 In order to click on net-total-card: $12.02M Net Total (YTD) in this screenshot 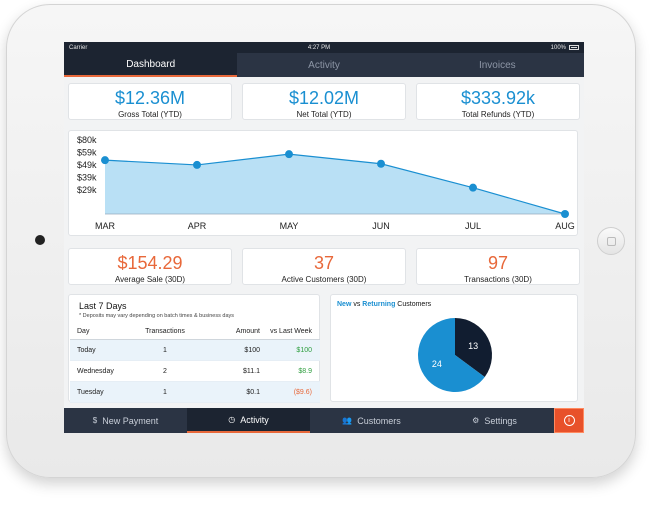, I will do `click(324, 101)`.